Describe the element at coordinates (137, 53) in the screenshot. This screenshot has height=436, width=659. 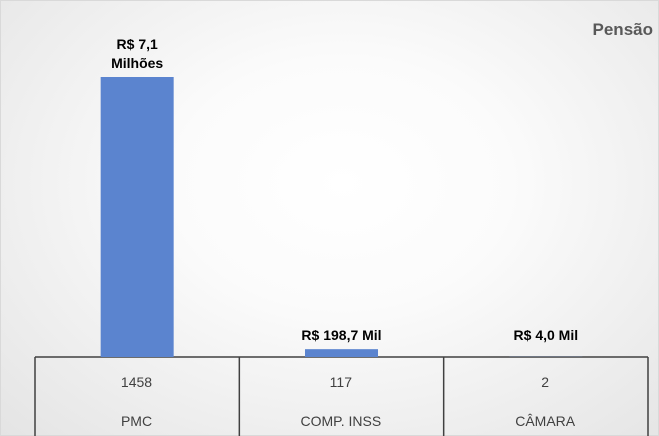
I see `value-label: R$ 7,1 Milhões` at that location.